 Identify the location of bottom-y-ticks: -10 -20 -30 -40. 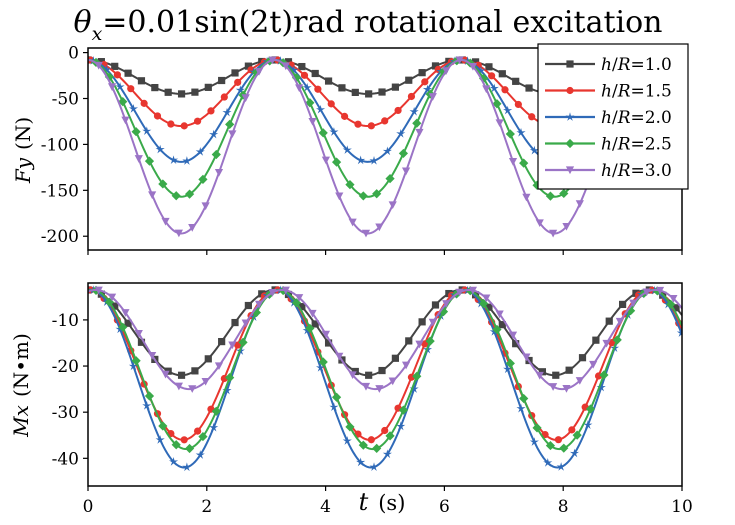
(70, 390).